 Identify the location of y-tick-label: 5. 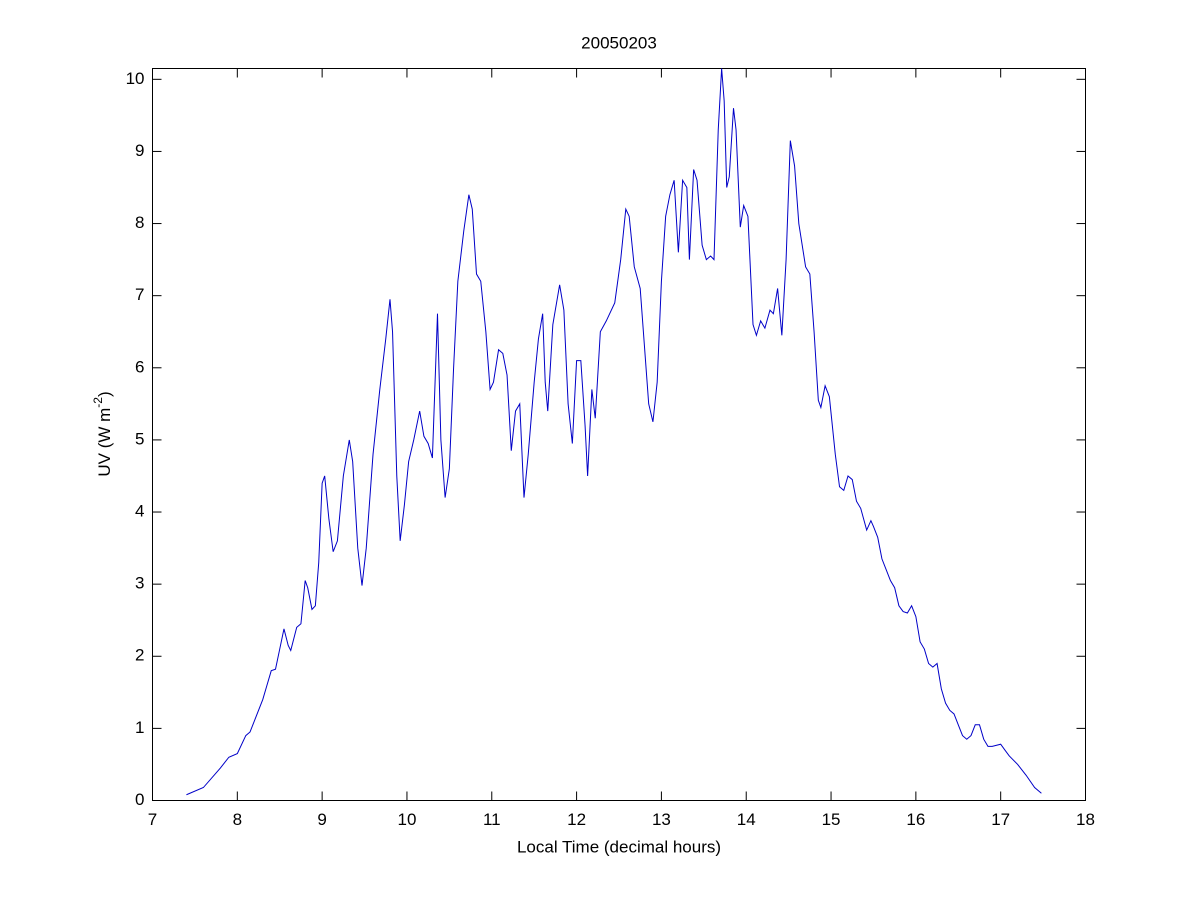
(139, 438).